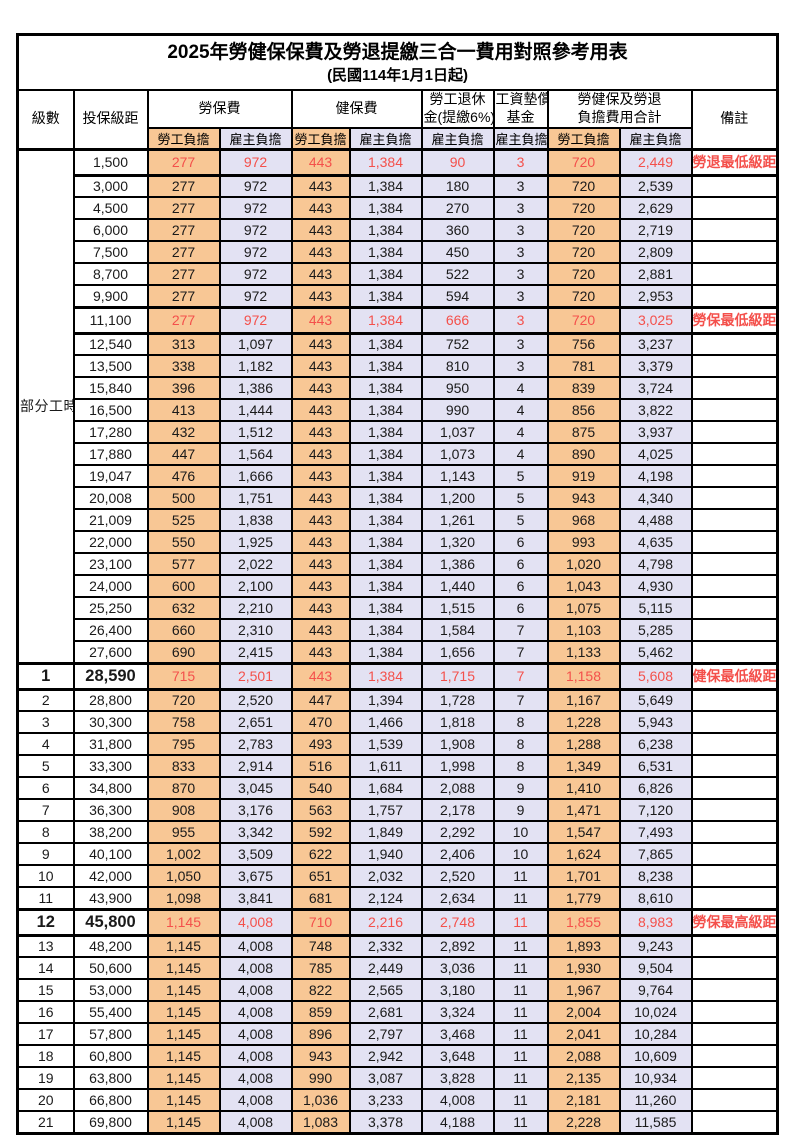  Describe the element at coordinates (655, 922) in the screenshot. I see `total-employer-cell: 8,983` at that location.